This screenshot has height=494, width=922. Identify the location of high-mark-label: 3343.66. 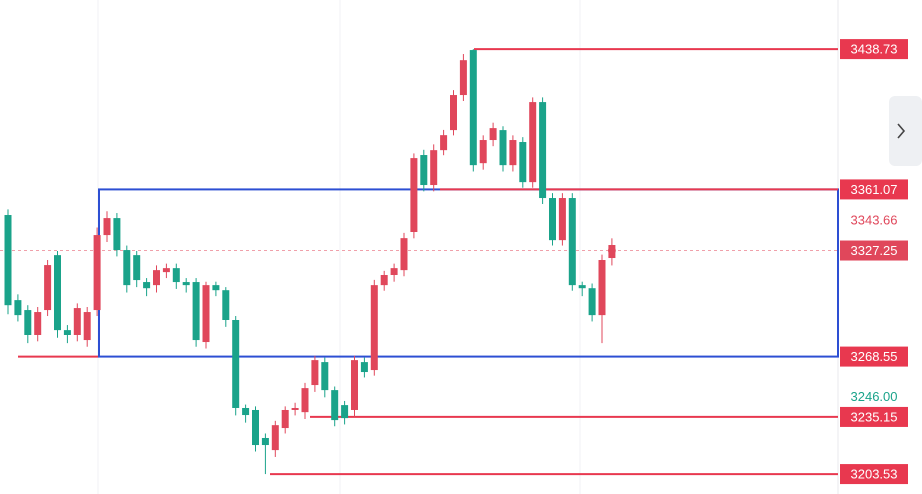
(874, 219).